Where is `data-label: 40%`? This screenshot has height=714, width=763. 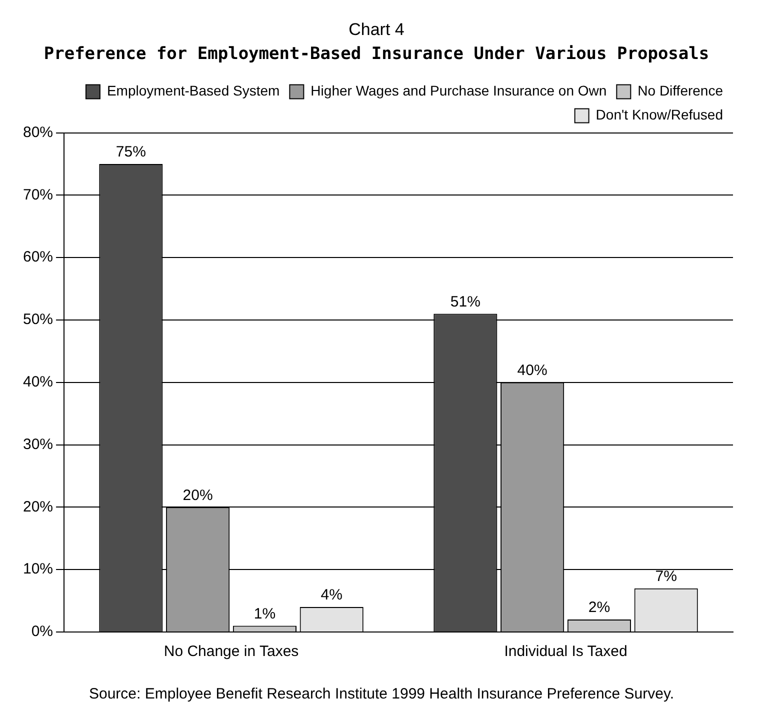
data-label: 40% is located at coordinates (532, 371).